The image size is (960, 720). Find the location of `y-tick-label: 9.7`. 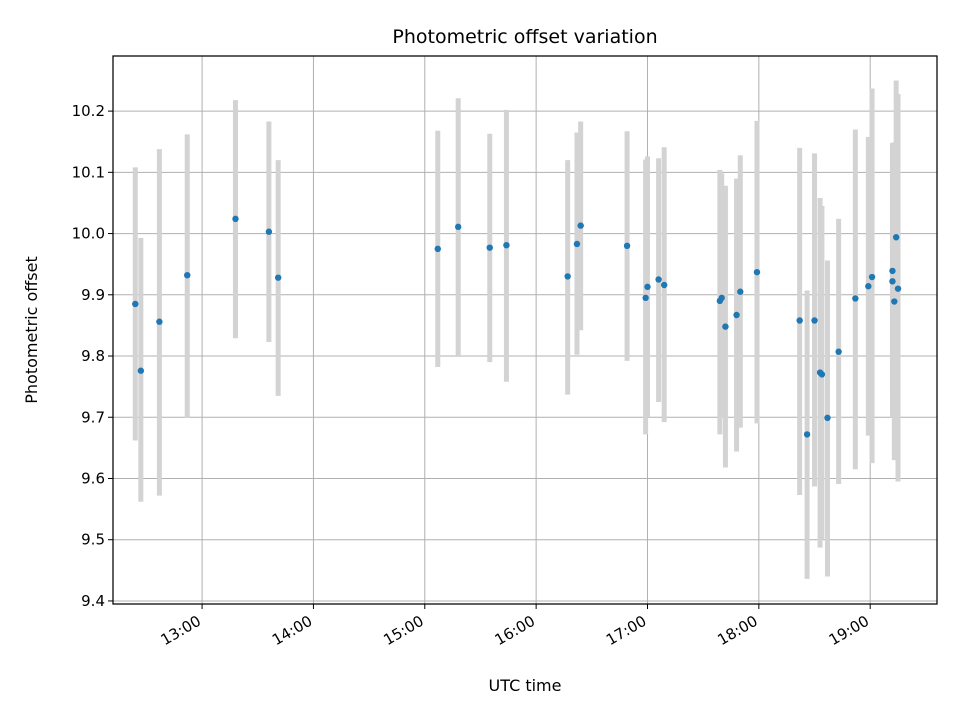

y-tick-label: 9.7 is located at coordinates (93, 417).